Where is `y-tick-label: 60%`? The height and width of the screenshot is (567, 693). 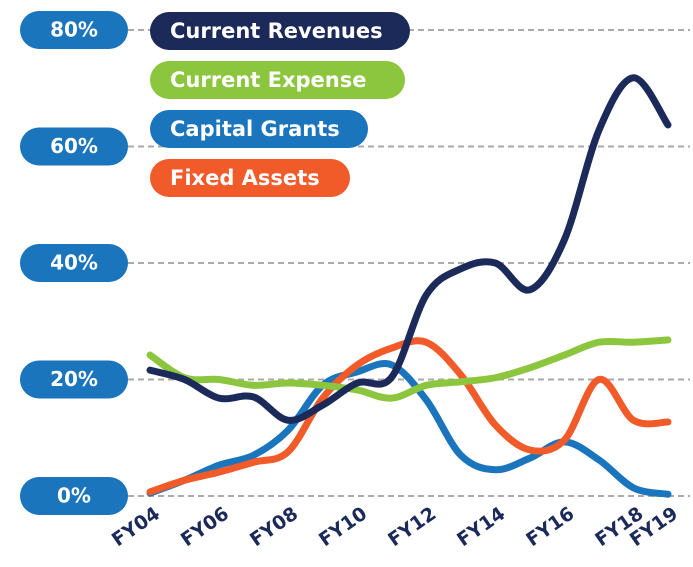
y-tick-label: 60% is located at coordinates (74, 146).